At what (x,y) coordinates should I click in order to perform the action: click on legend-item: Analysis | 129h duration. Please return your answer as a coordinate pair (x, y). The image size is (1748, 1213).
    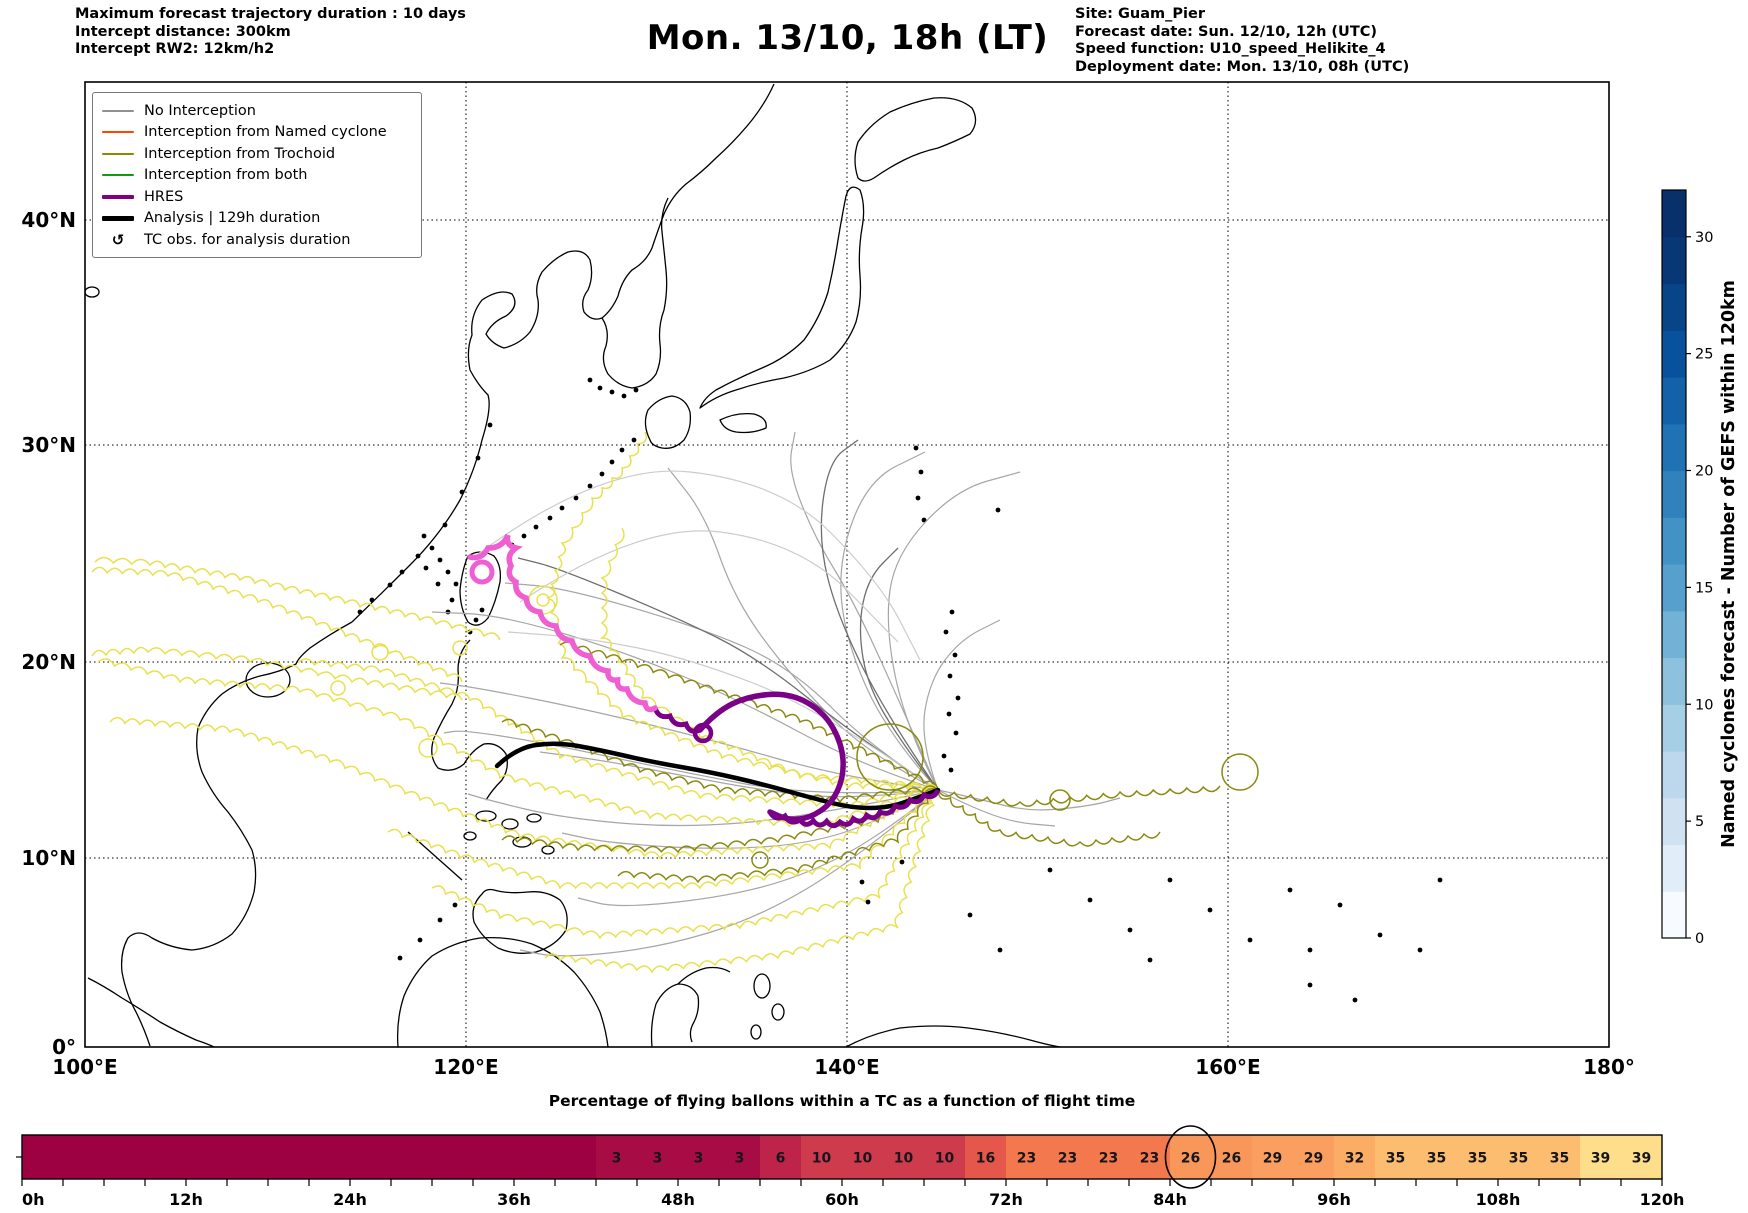
    Looking at the image, I should click on (257, 219).